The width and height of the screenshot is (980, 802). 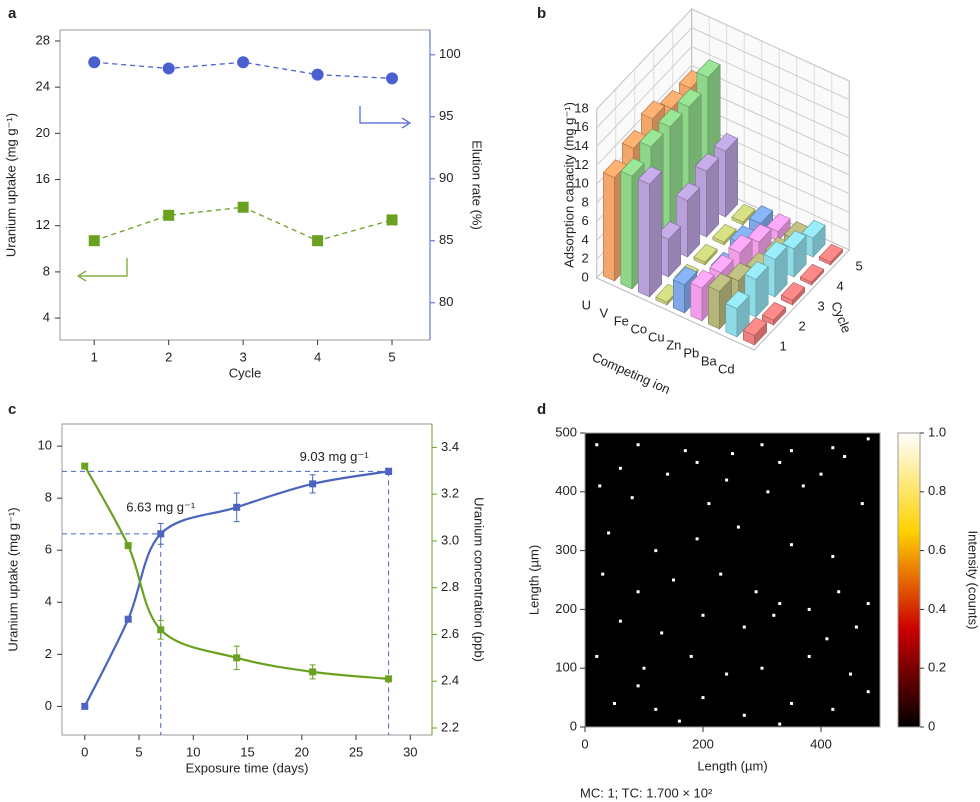 What do you see at coordinates (43, 178) in the screenshot?
I see `y-tick-label: 16` at bounding box center [43, 178].